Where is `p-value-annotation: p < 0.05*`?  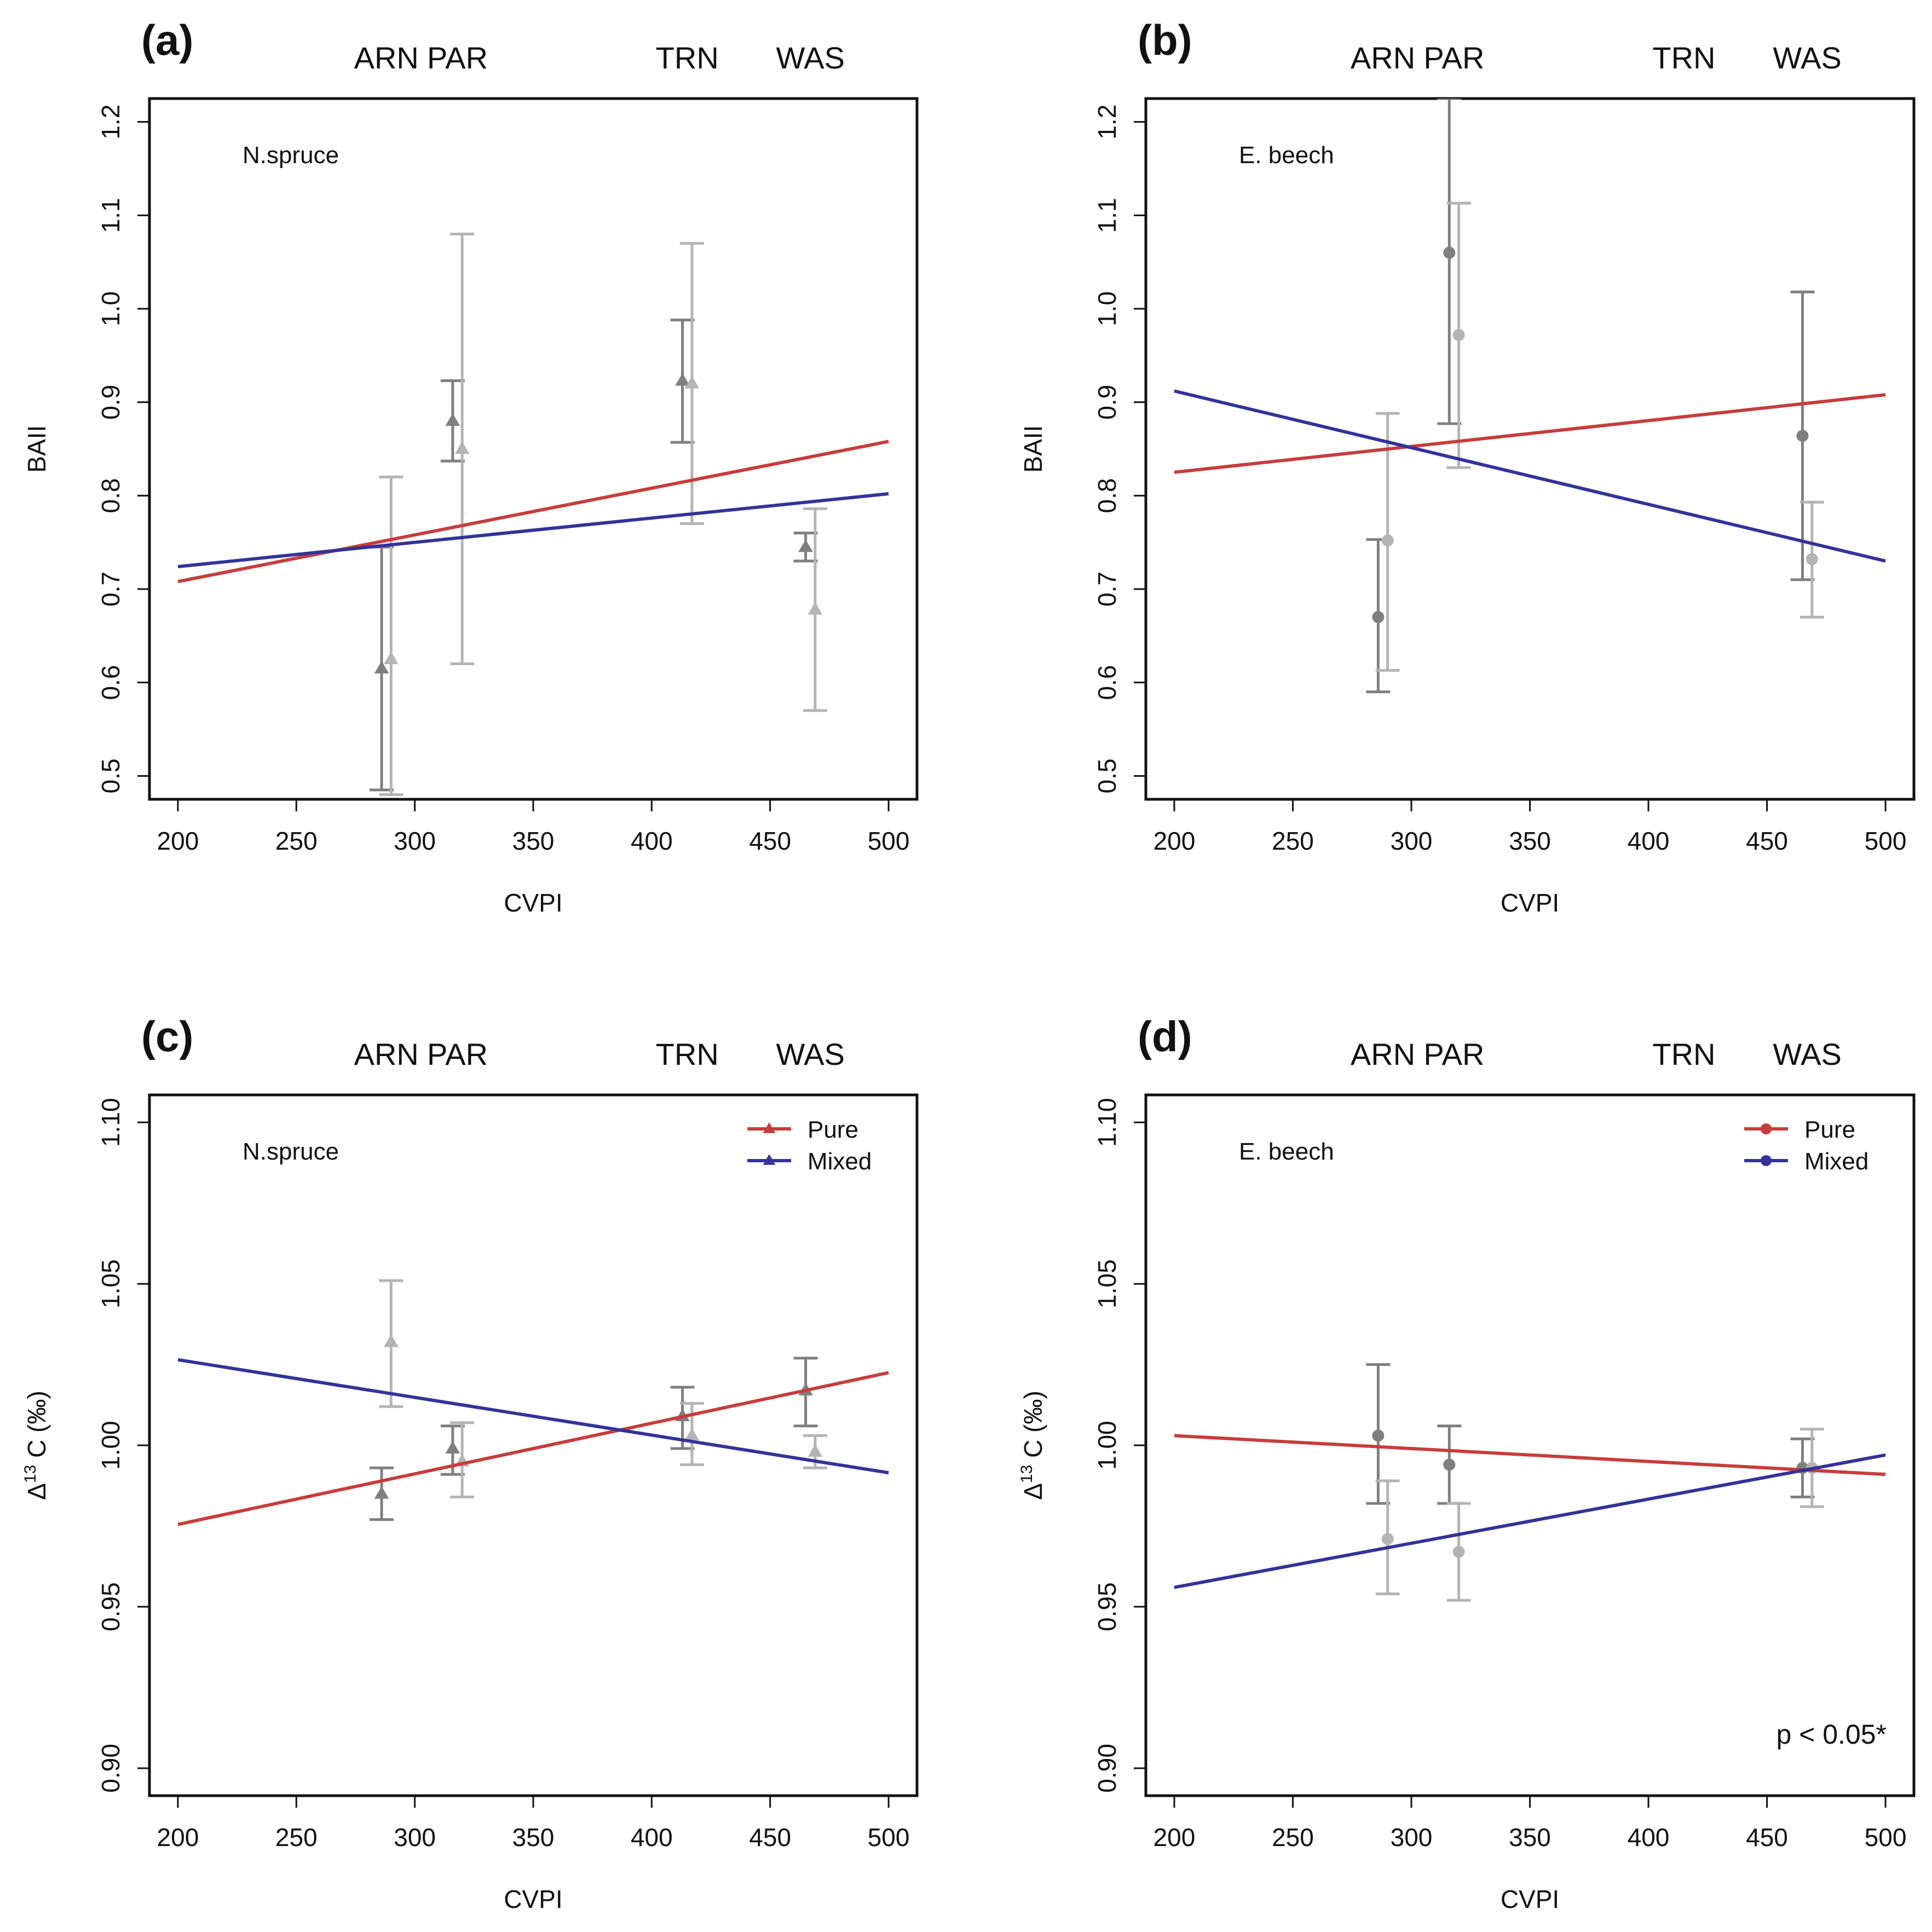
p-value-annotation: p < 0.05* is located at coordinates (1831, 1734).